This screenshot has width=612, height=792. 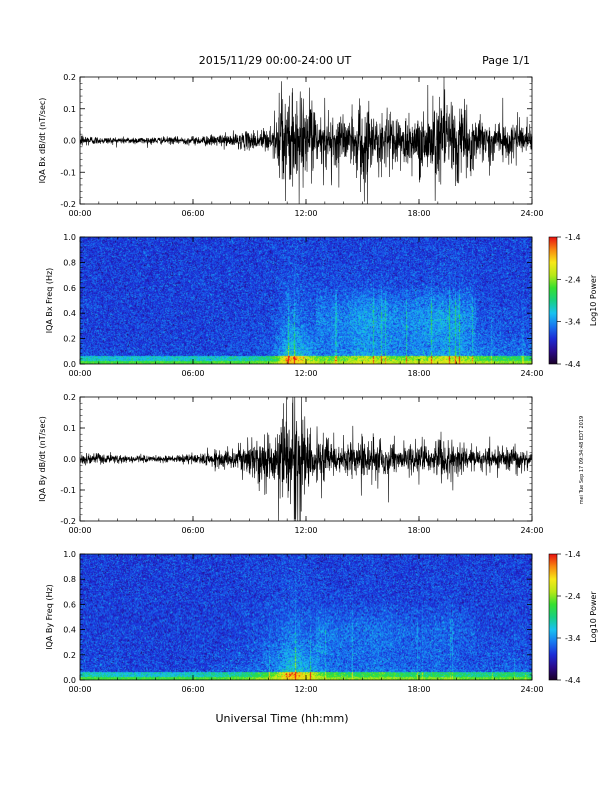 What do you see at coordinates (573, 301) in the screenshot?
I see `bx-colorbar: -1.4 -2.4 -3.4 -4.4 Log10 Power` at bounding box center [573, 301].